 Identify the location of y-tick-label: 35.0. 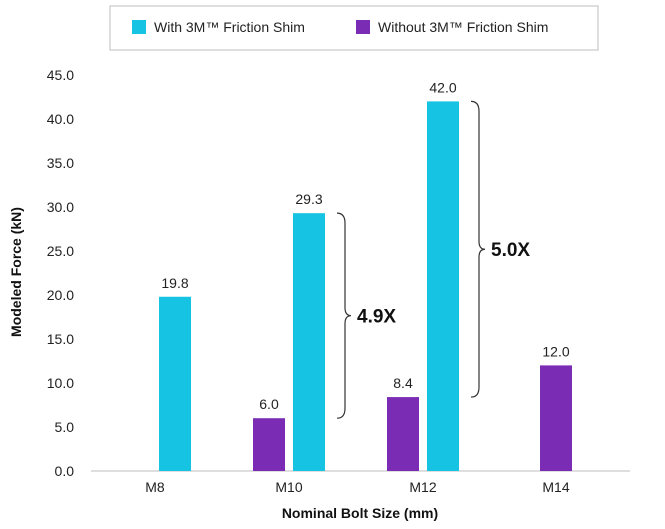
(60, 163).